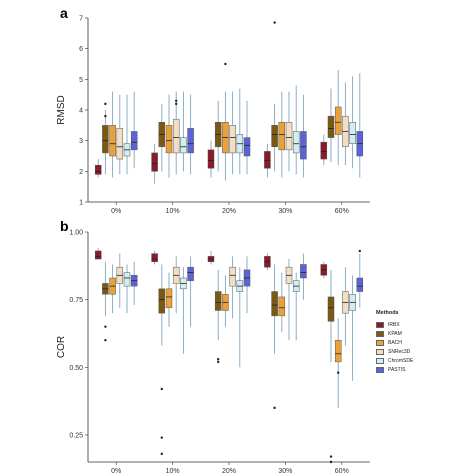 The height and width of the screenshot is (474, 474). Describe the element at coordinates (61, 347) in the screenshot. I see `y-axis-label: COR` at that location.